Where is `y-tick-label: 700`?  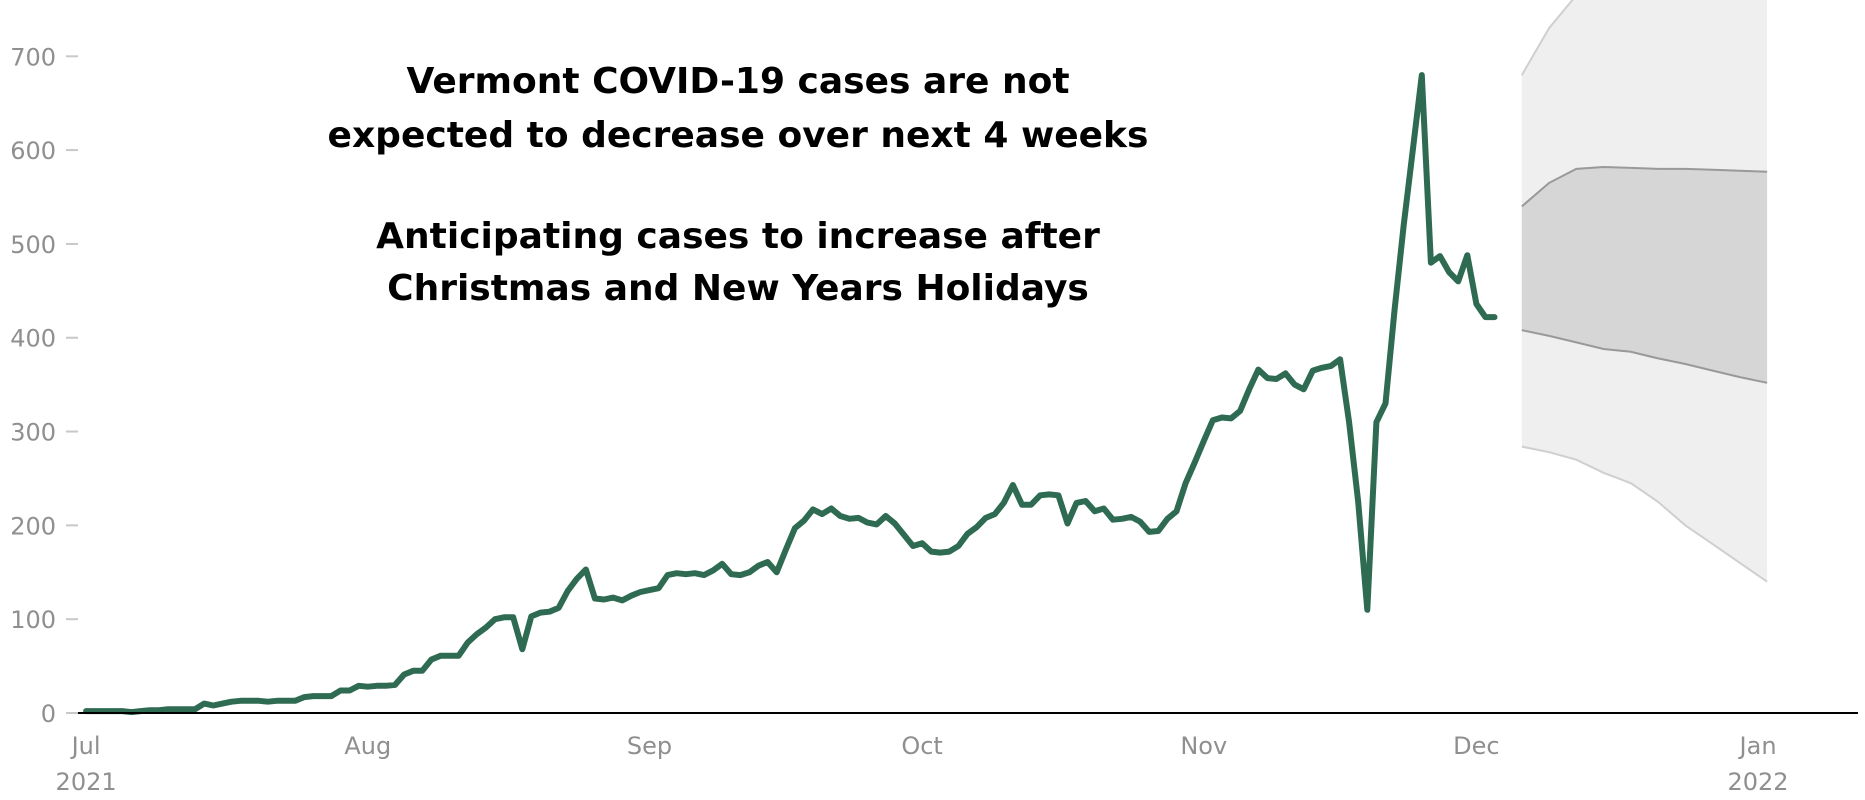 y-tick-label: 700 is located at coordinates (33, 57).